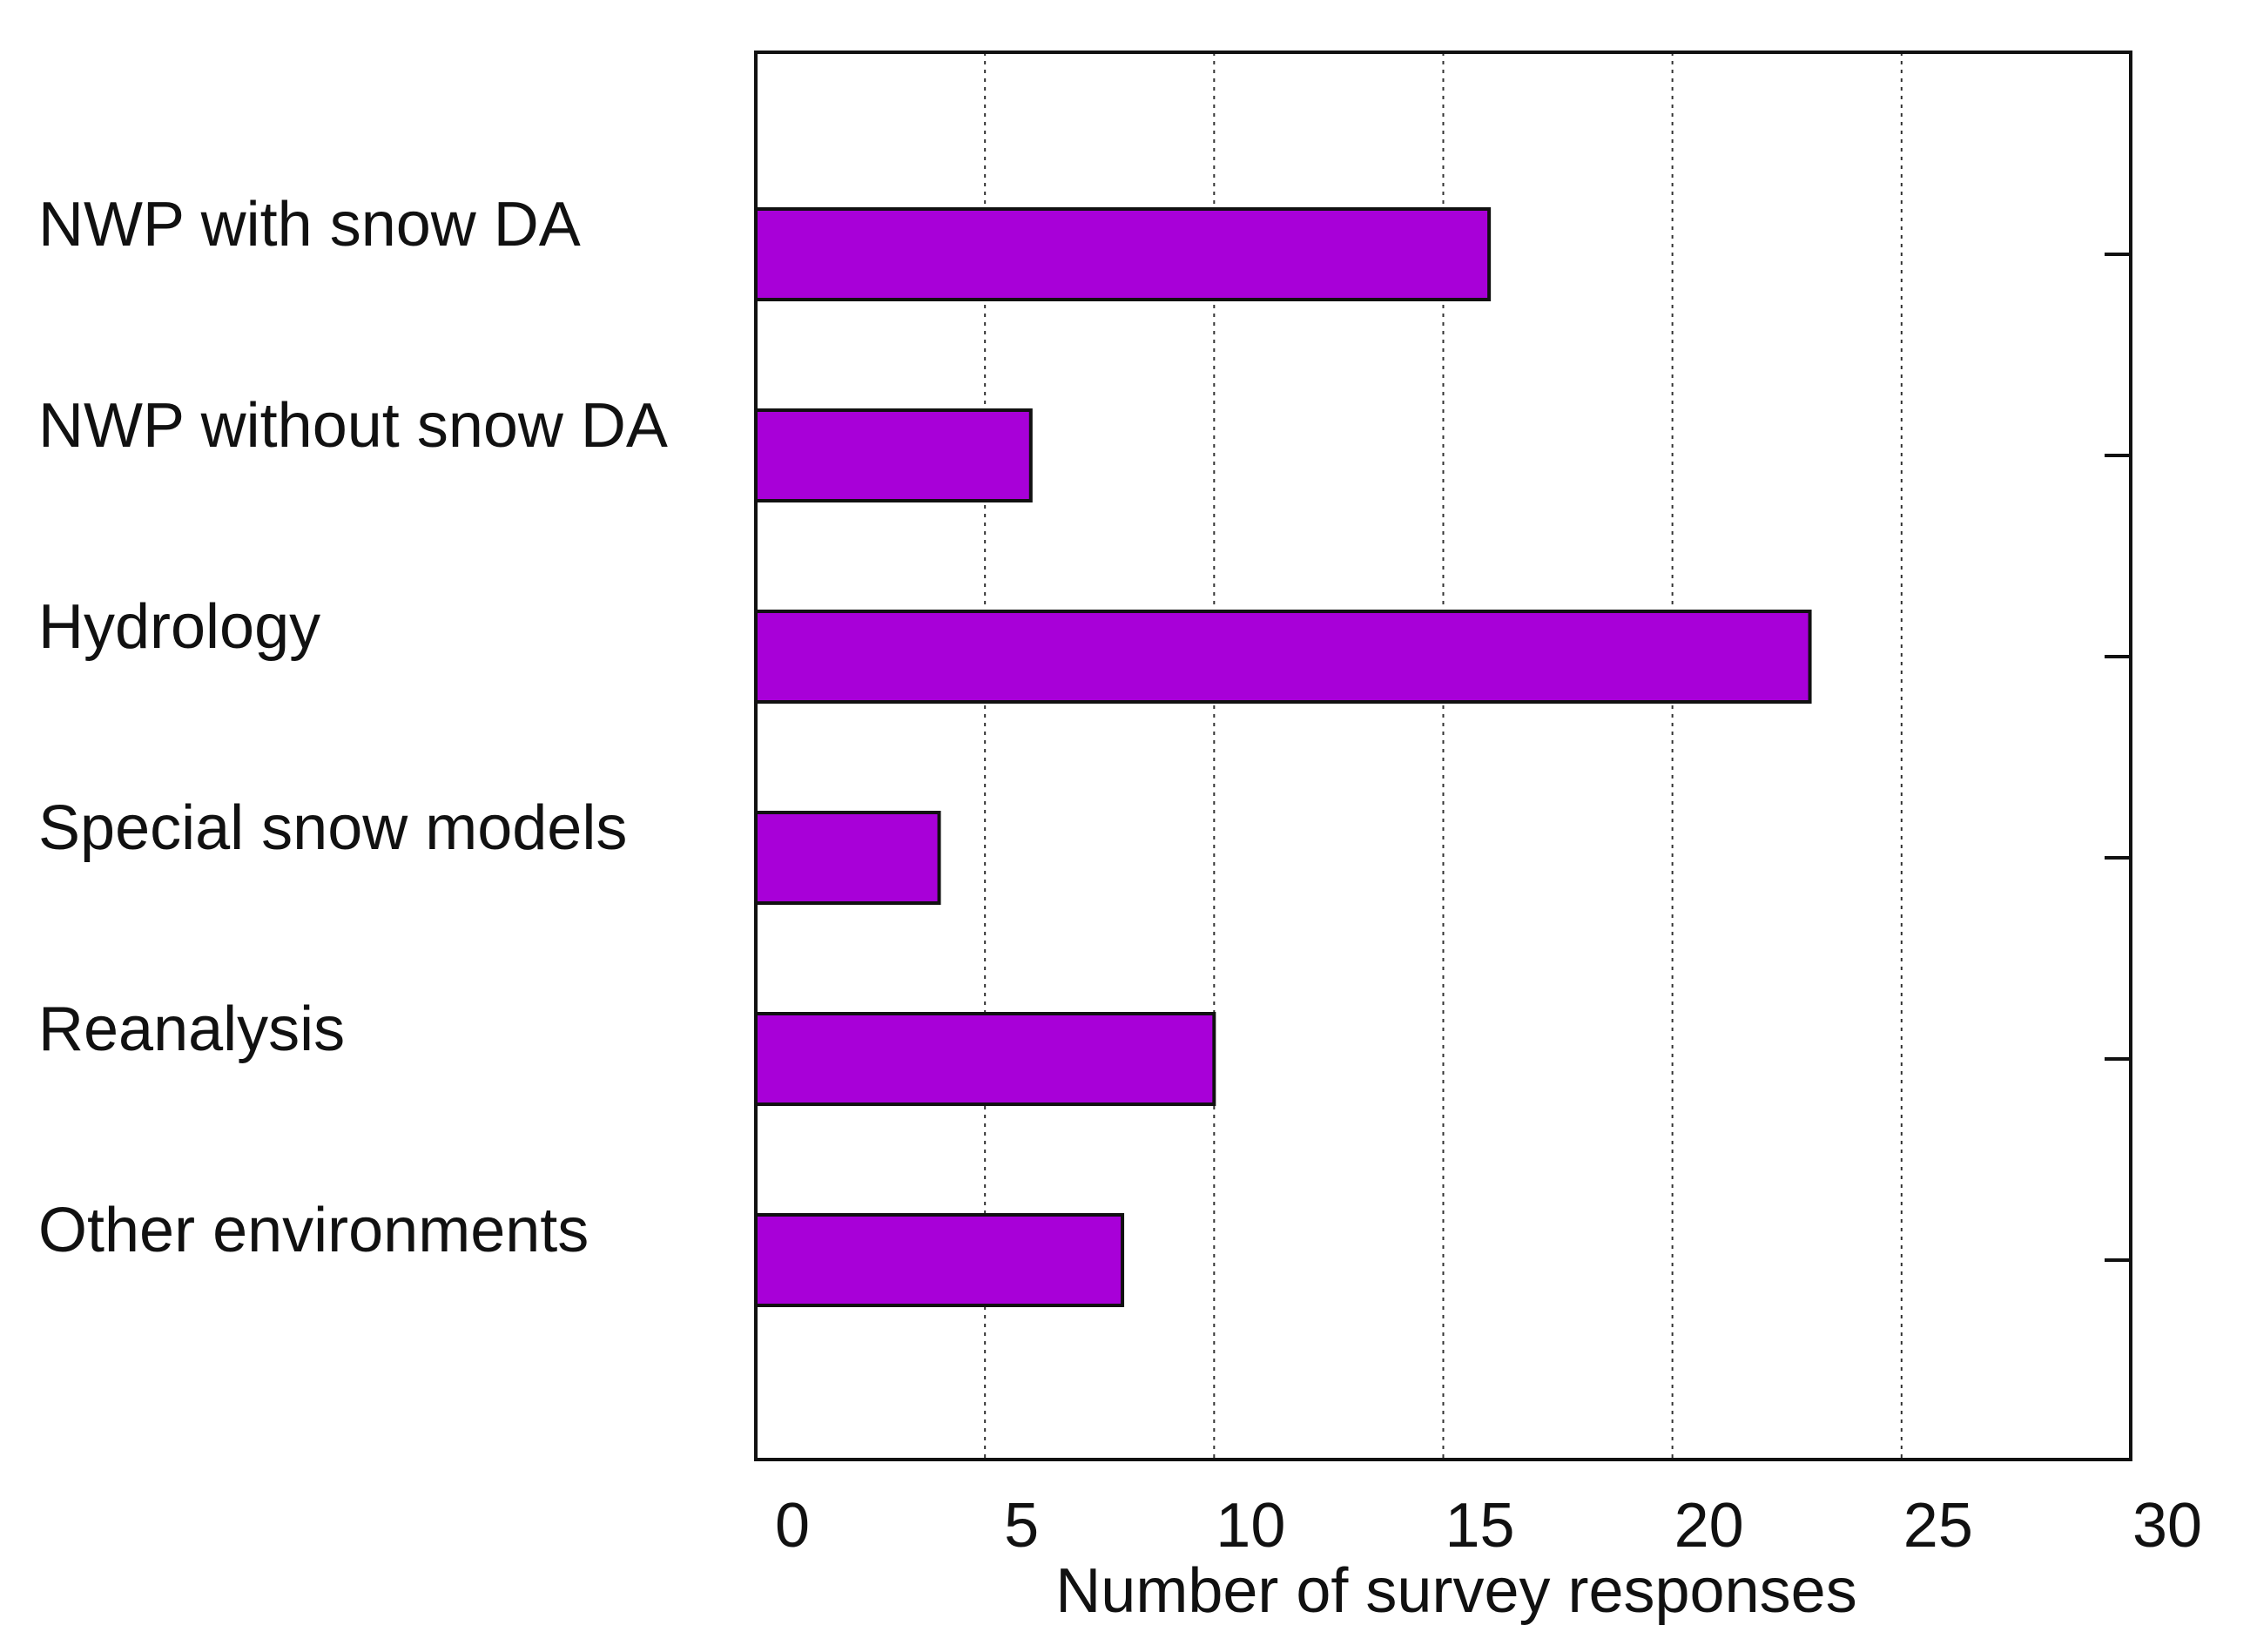  What do you see at coordinates (179, 627) in the screenshot?
I see `category-label-2: Hydrology` at bounding box center [179, 627].